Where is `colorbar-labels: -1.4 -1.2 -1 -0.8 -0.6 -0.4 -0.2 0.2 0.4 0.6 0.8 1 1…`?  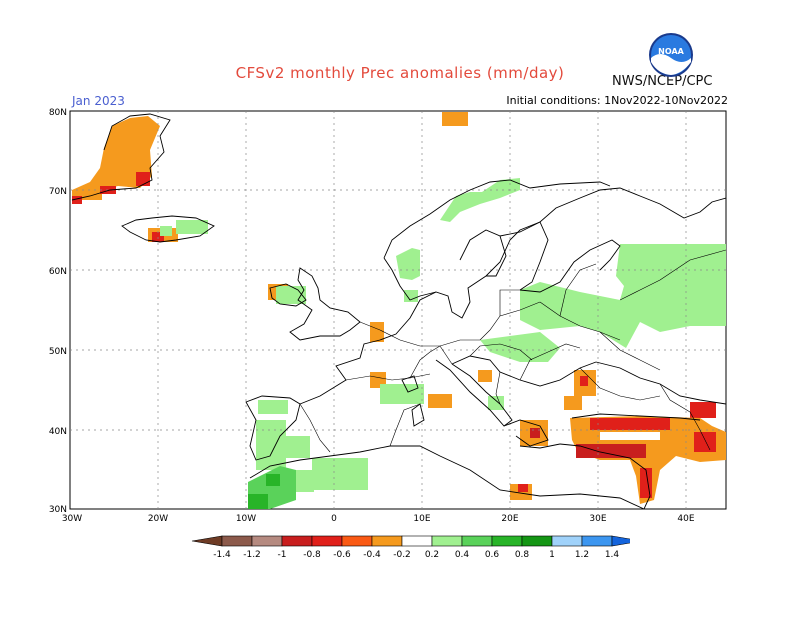 colorbar-labels: -1.4 -1.2 -1 -0.8 -0.6 -0.4 -0.2 0.2 0.4 0.6 0.8 1 1… is located at coordinates (416, 555).